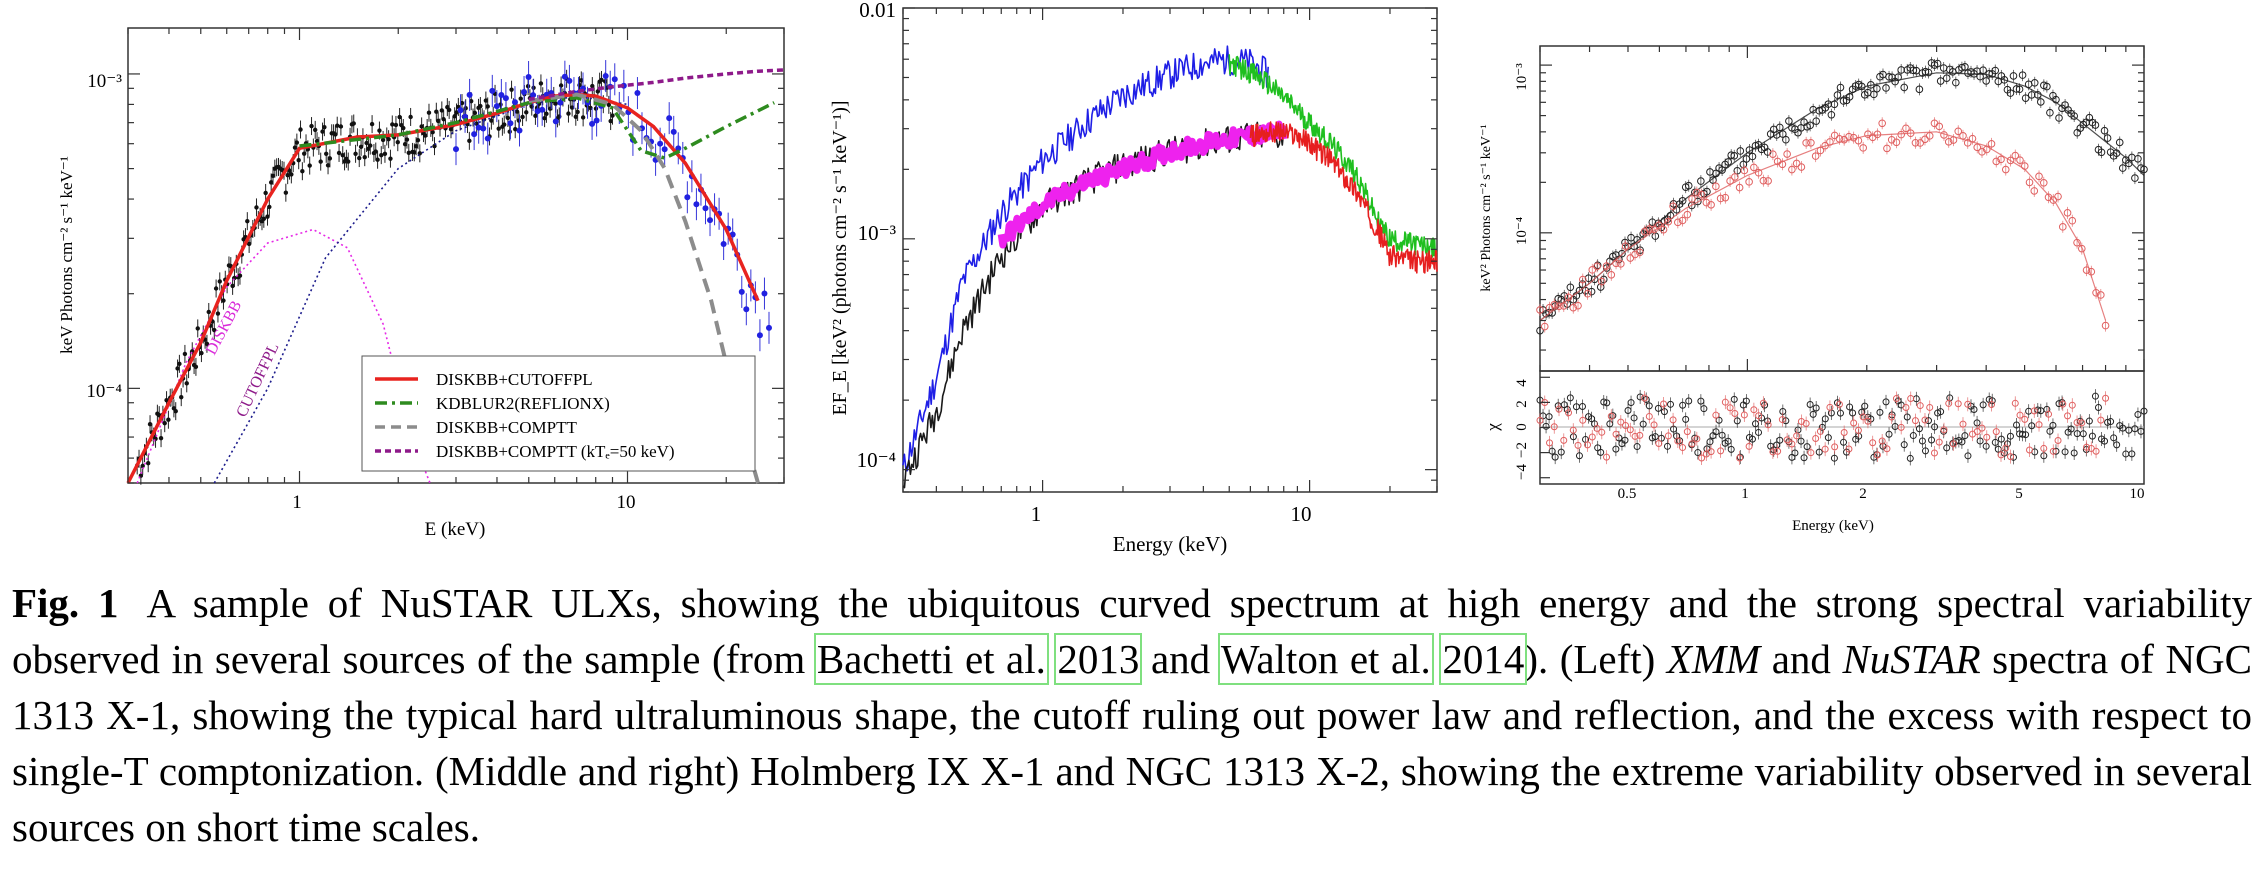 The width and height of the screenshot is (2266, 874). What do you see at coordinates (1098, 659) in the screenshot?
I see `caption-citation: 2013` at bounding box center [1098, 659].